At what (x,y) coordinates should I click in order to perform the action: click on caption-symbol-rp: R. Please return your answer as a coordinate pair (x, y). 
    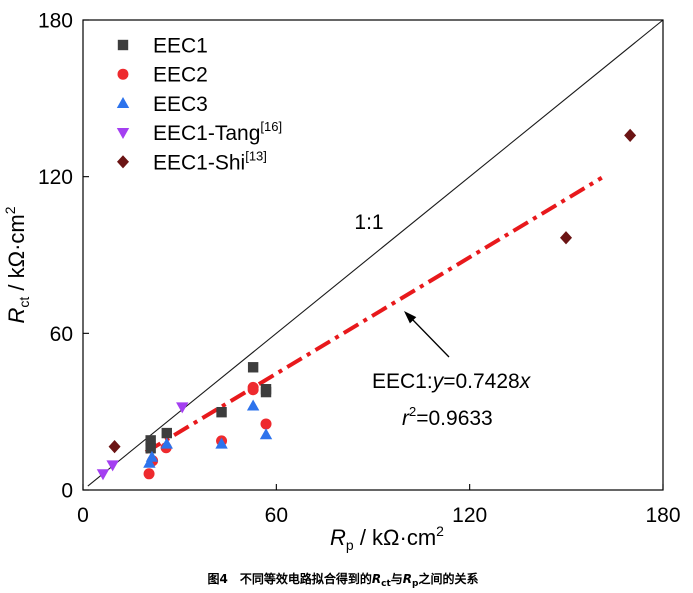
    Looking at the image, I should click on (407, 579).